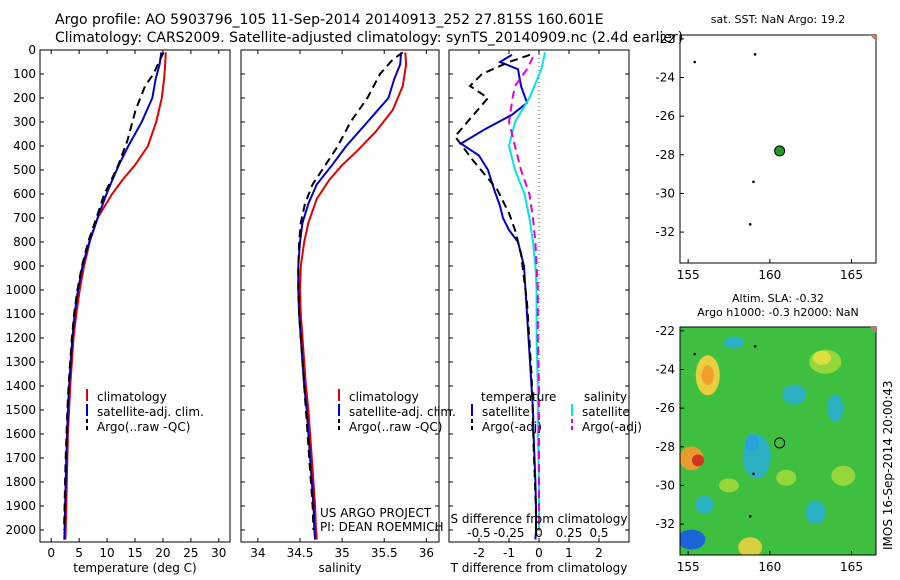 The width and height of the screenshot is (900, 580). Describe the element at coordinates (162, 553) in the screenshot. I see `x-tick-label: 20` at that location.